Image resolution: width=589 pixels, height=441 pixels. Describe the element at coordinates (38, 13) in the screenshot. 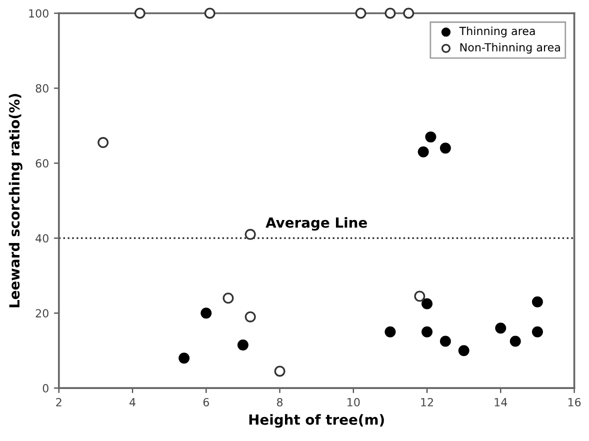

I see `y-tick-label: 100` at that location.